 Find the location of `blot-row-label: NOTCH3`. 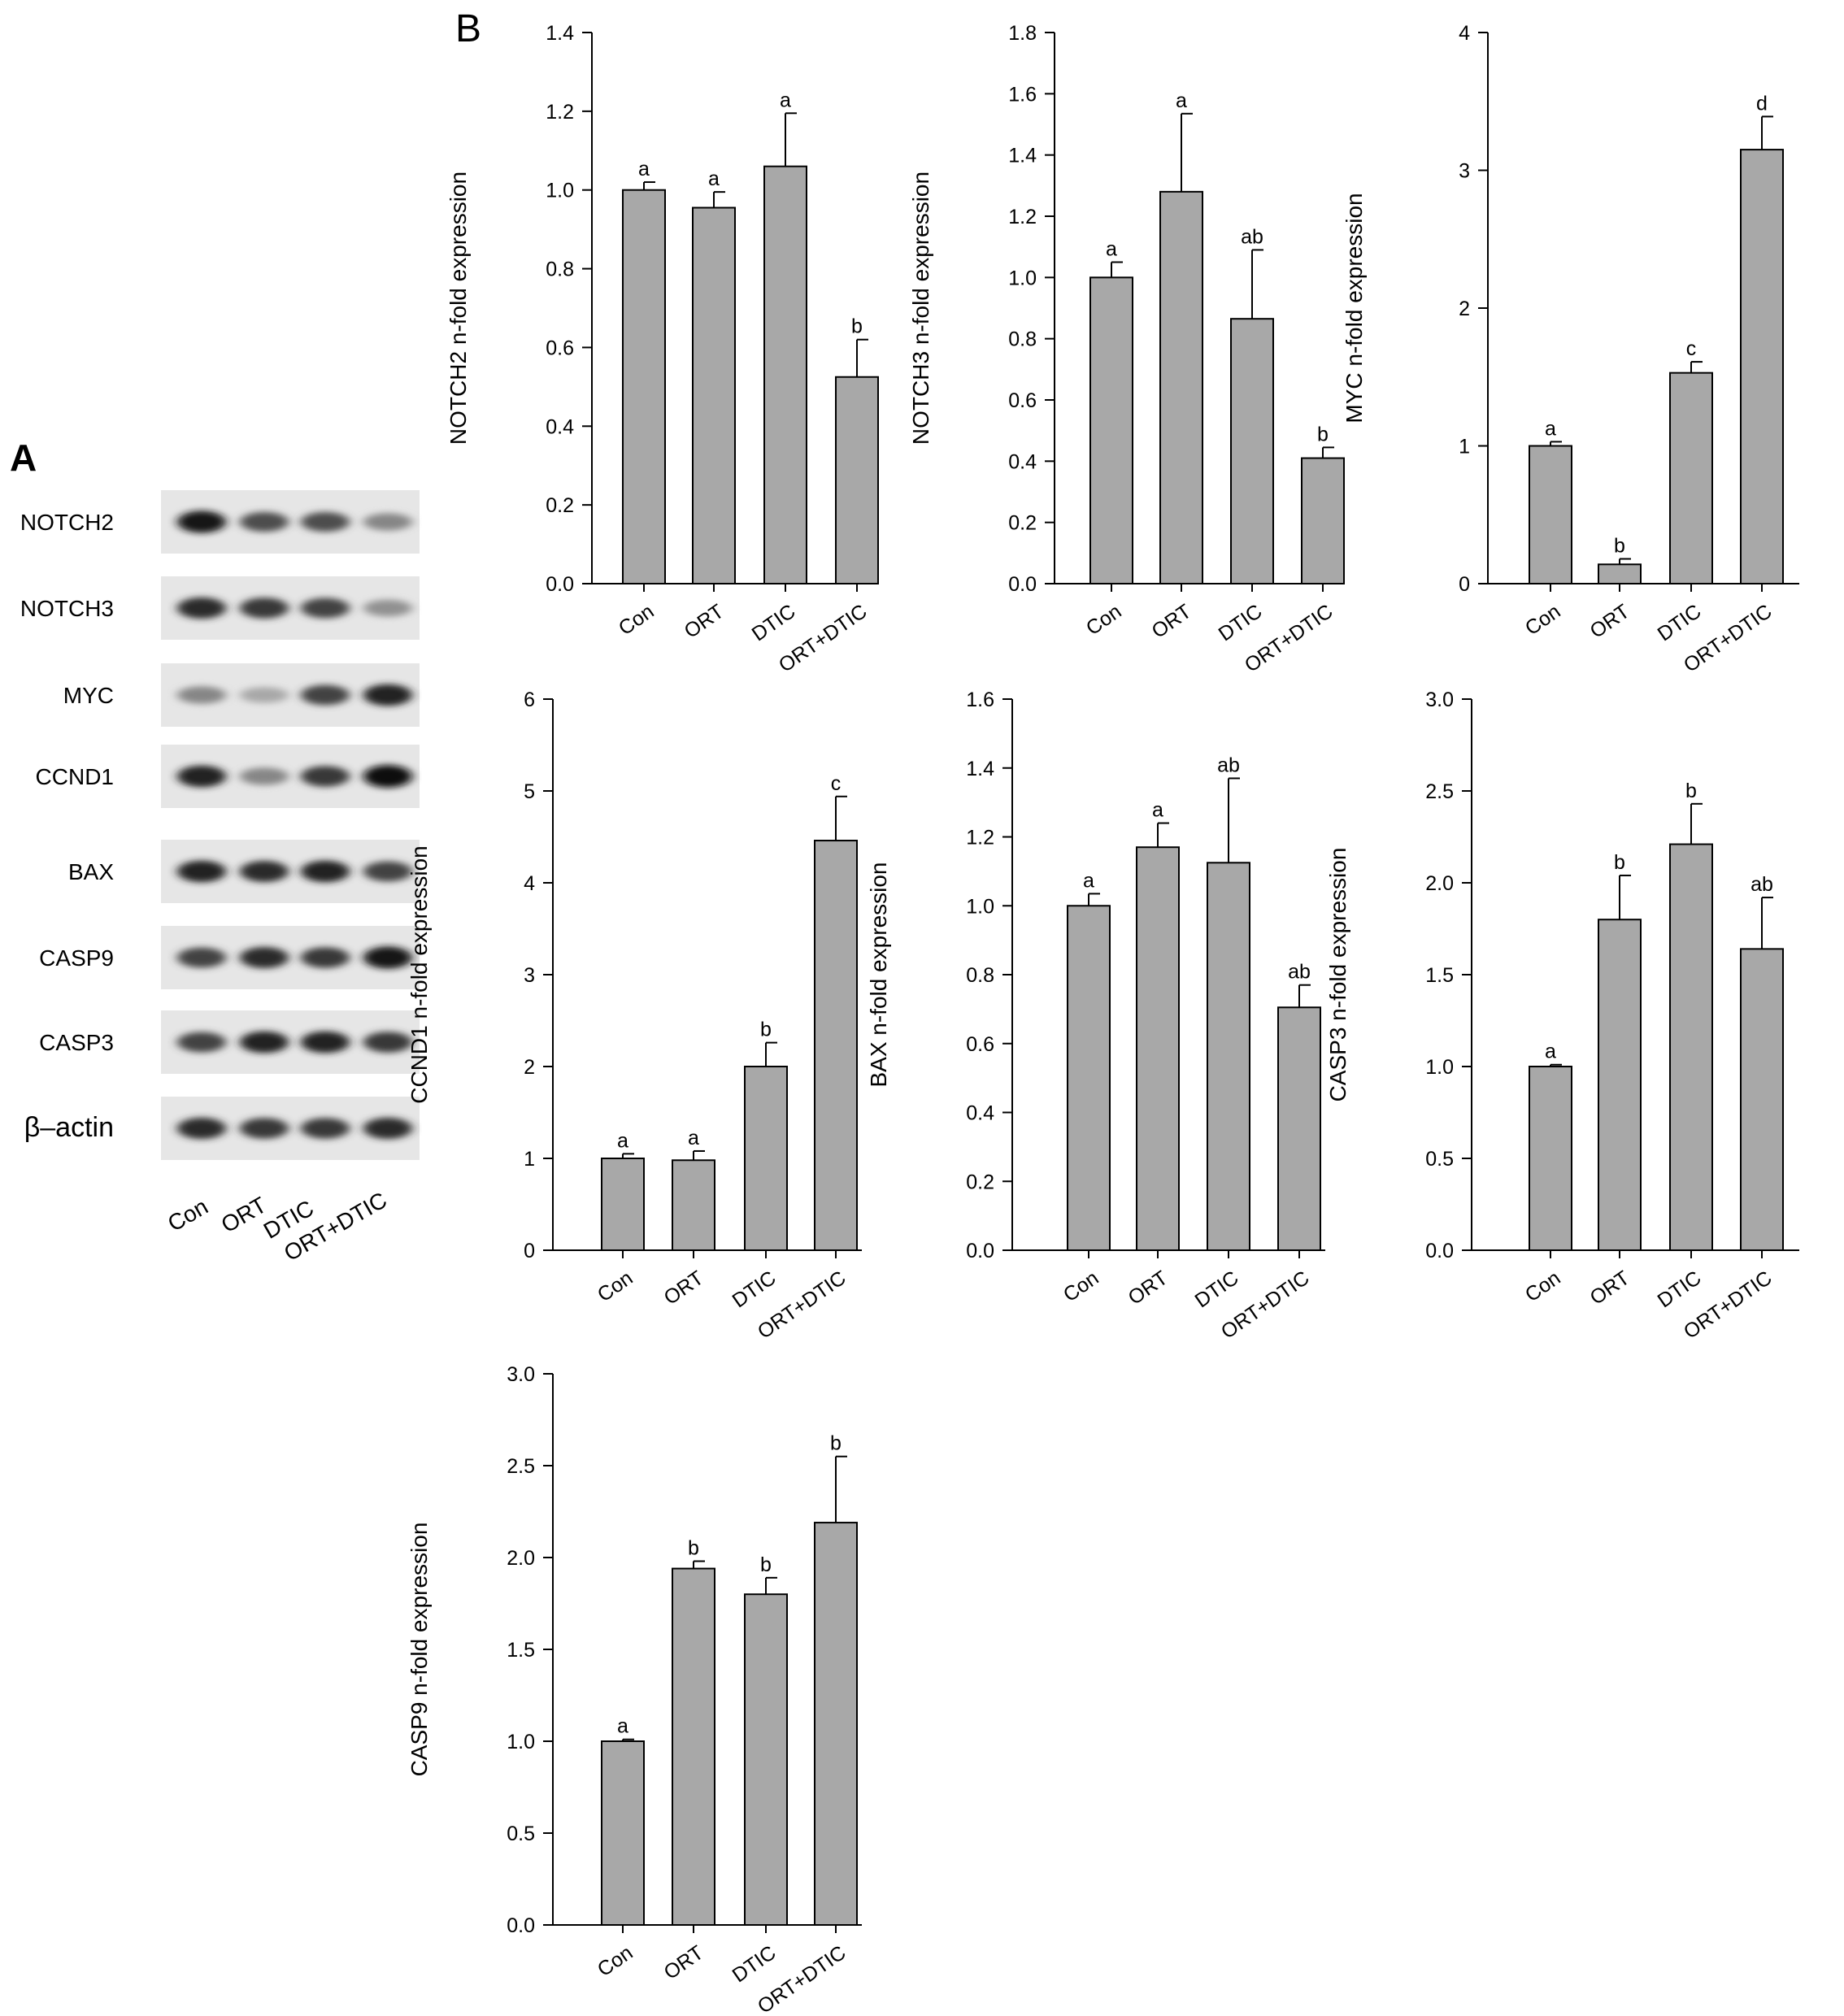

blot-row-label: NOTCH3 is located at coordinates (67, 608).